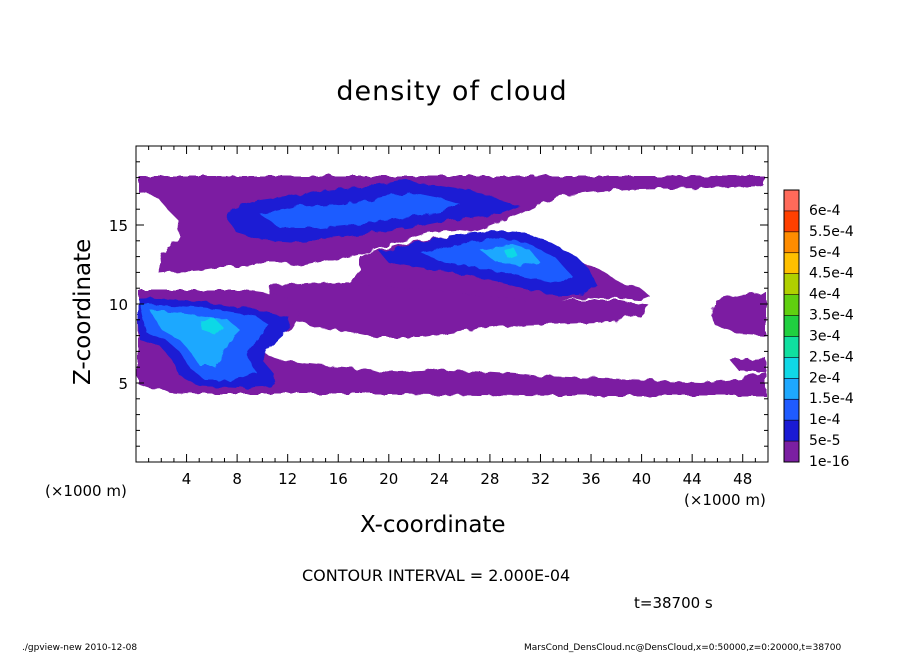  Describe the element at coordinates (360, 210) in the screenshot. I see `cloud-core-upper-inner` at that location.